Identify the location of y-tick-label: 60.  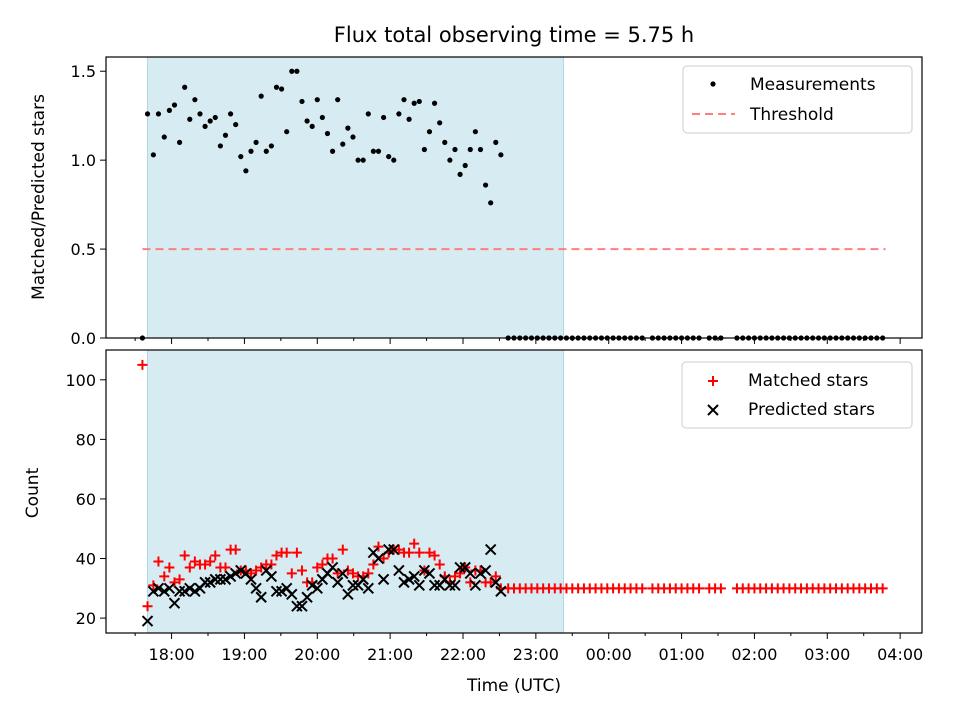
(86, 499).